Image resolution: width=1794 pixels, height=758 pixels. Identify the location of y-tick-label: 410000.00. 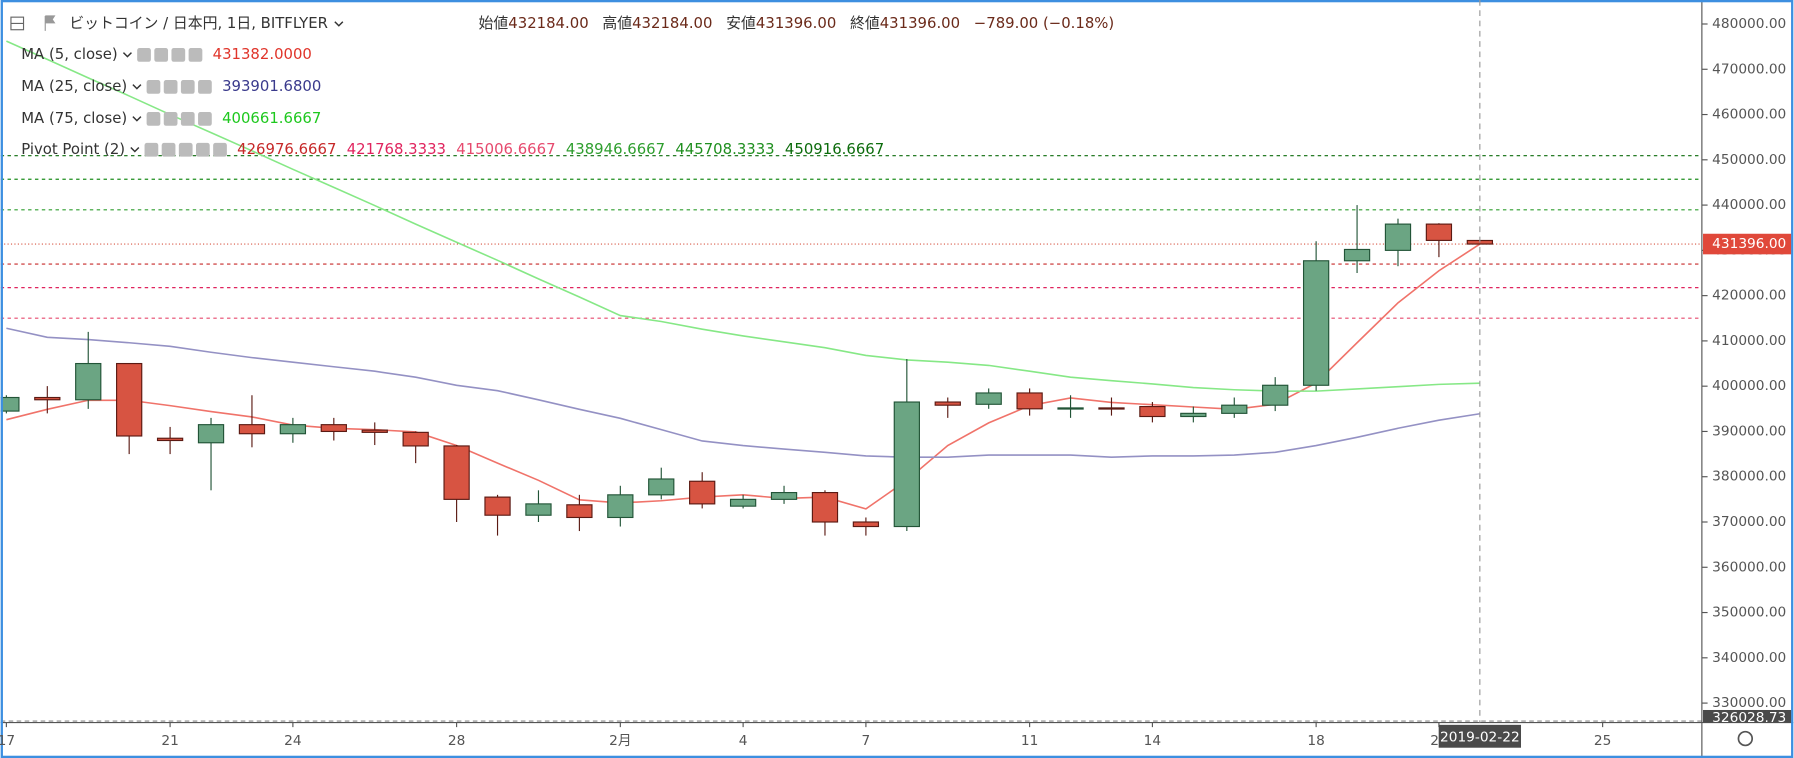
(1749, 341).